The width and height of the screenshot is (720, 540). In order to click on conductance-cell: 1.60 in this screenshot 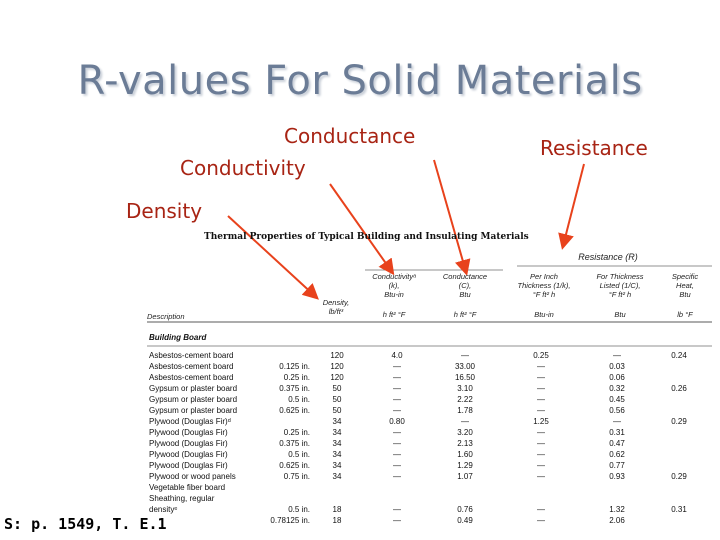, I will do `click(465, 454)`.